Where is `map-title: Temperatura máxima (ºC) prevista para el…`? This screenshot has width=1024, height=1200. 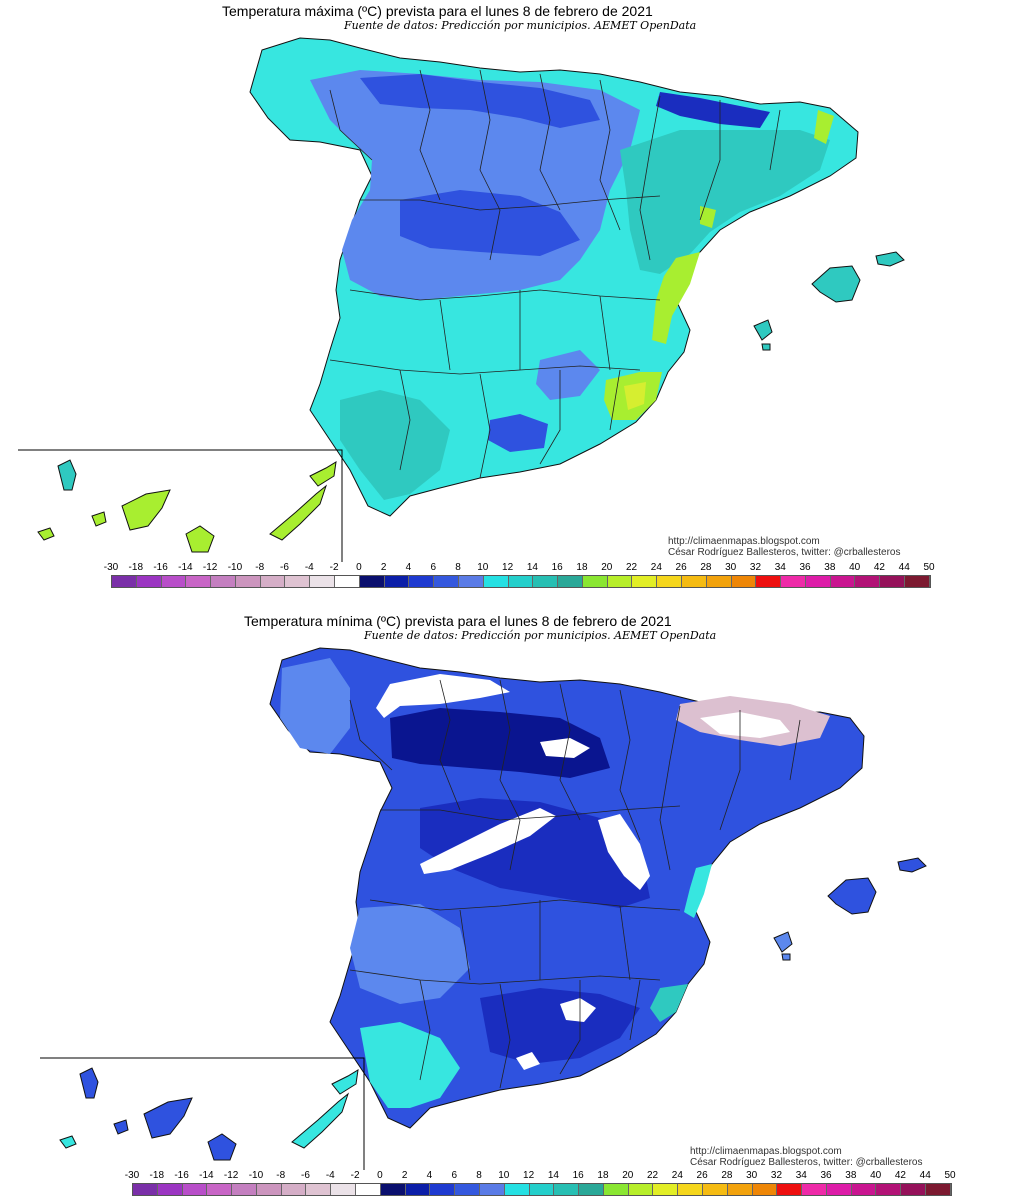 map-title: Temperatura máxima (ºC) prevista para el… is located at coordinates (437, 11).